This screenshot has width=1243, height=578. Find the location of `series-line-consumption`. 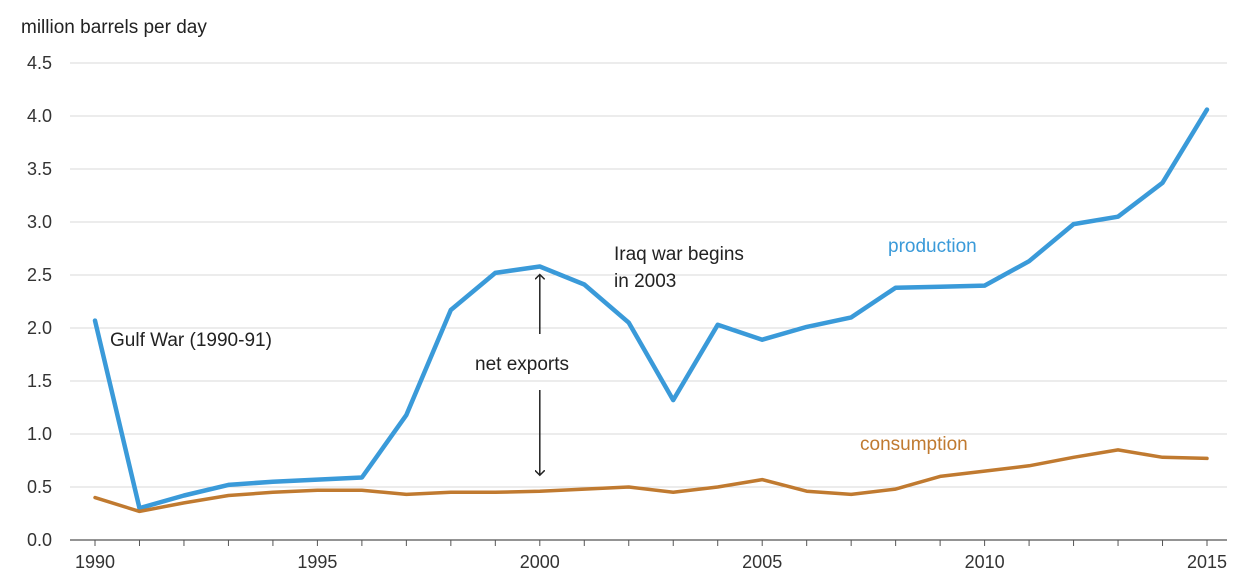

series-line-consumption is located at coordinates (651, 481).